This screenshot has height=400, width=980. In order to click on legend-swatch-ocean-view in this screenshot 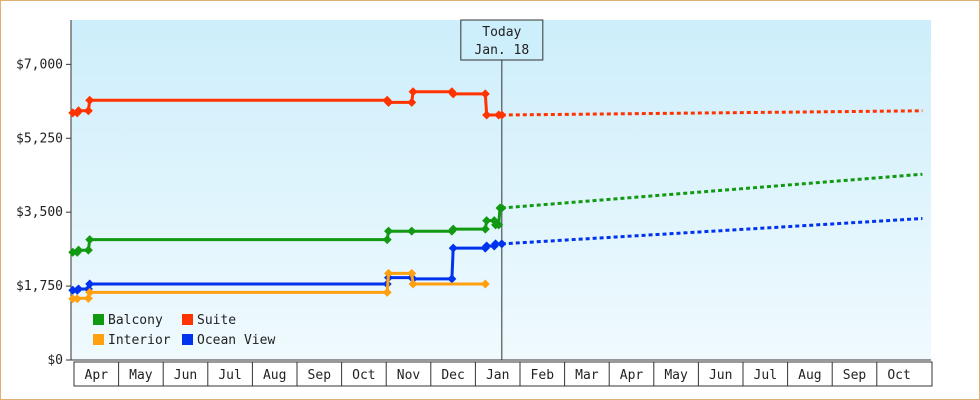, I will do `click(187, 339)`.